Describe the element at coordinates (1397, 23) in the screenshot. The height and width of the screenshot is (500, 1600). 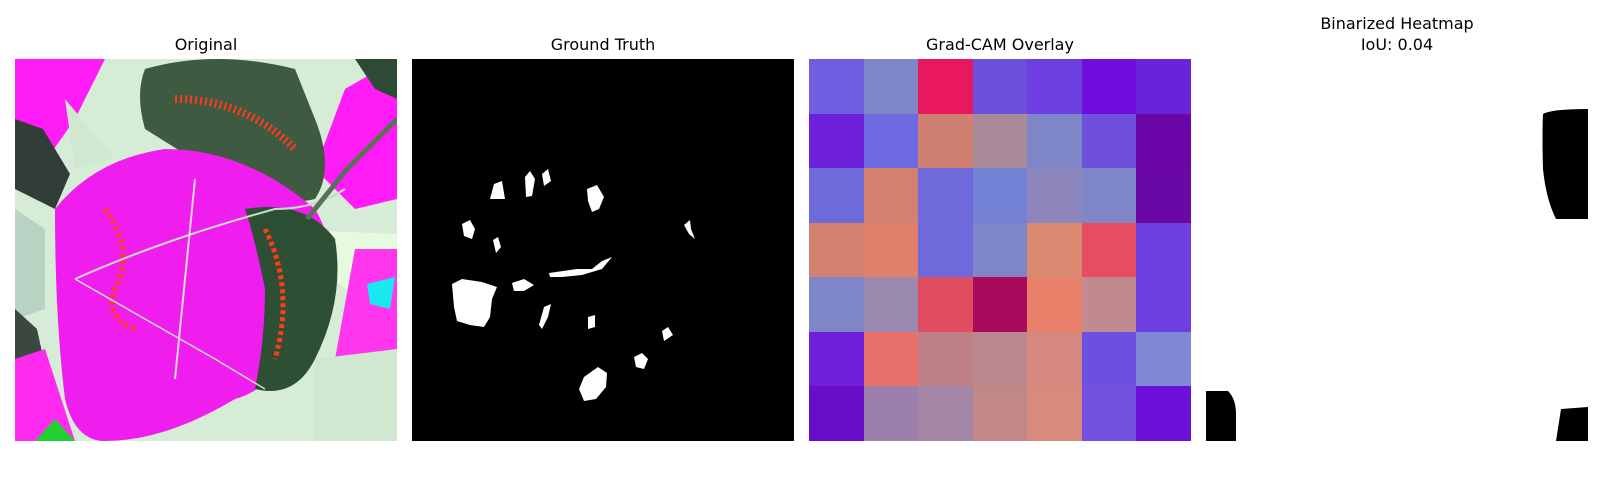
I see `panel-title-binarized-heatmap: Binarized Heatmap` at that location.